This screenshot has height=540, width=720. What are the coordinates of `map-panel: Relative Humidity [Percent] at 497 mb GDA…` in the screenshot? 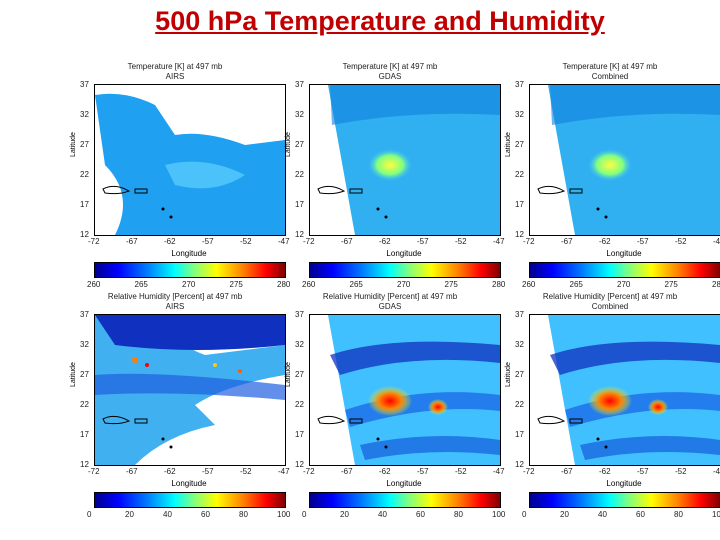 It's located at (390, 409).